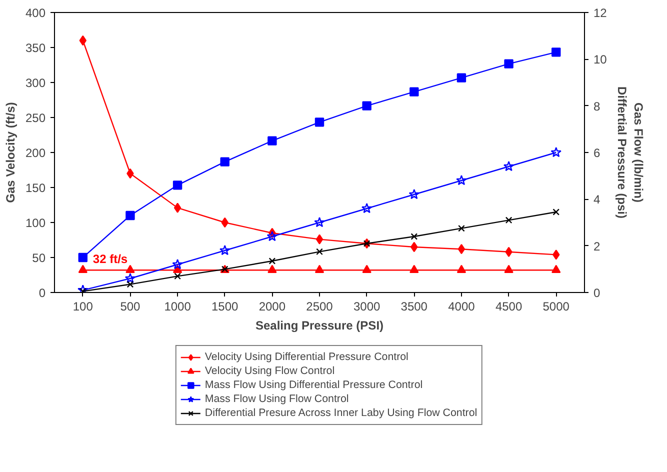  Describe the element at coordinates (83, 307) in the screenshot. I see `x-tick-label: 100` at that location.